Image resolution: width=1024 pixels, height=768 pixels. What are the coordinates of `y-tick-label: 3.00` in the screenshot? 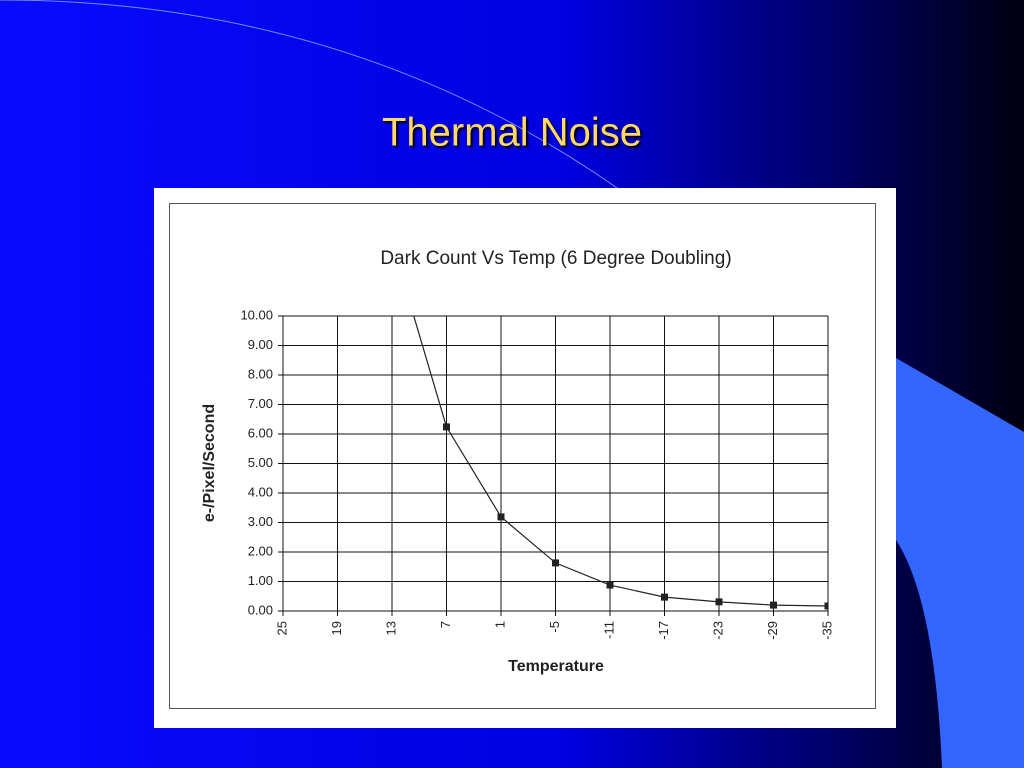 It's located at (260, 521).